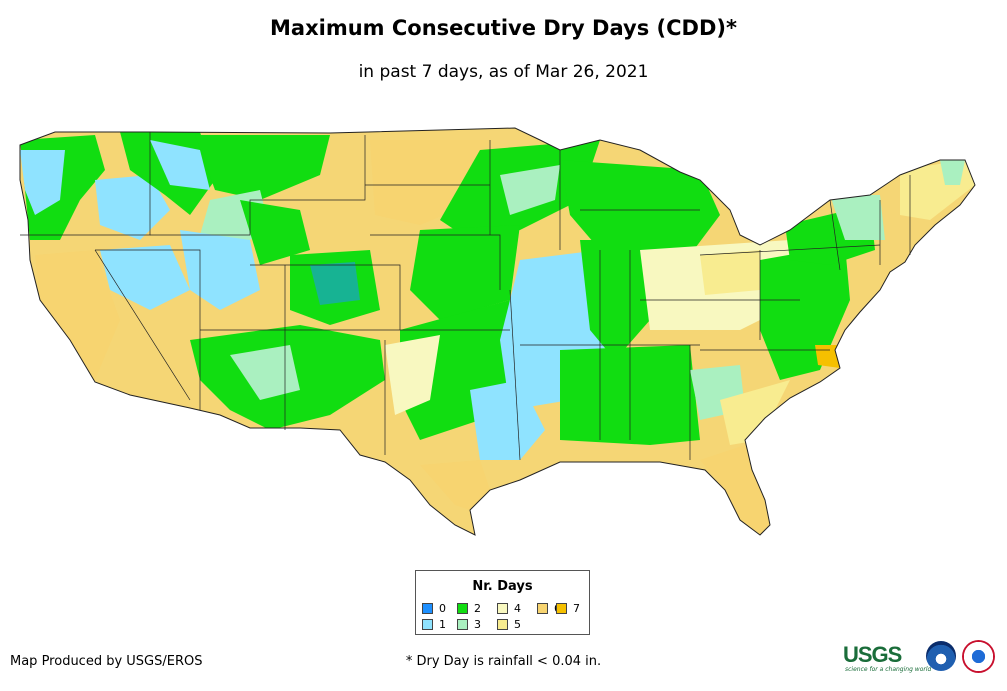 The width and height of the screenshot is (1007, 691). I want to click on map-subtitle: in past 7 days, as of Mar 26, 2021, so click(503, 72).